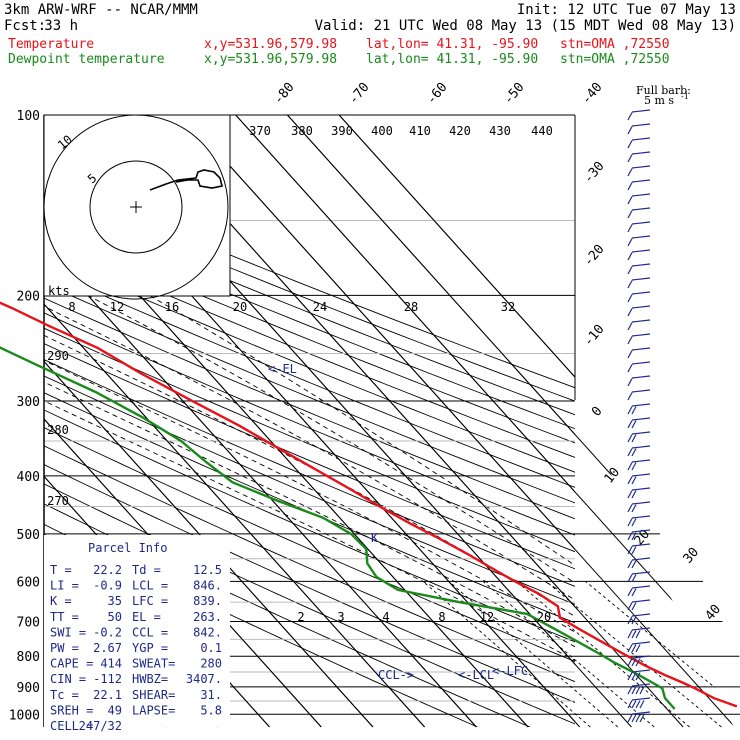 This screenshot has width=740, height=740. Describe the element at coordinates (117, 307) in the screenshot. I see `hodo-speed-label: 12` at that location.